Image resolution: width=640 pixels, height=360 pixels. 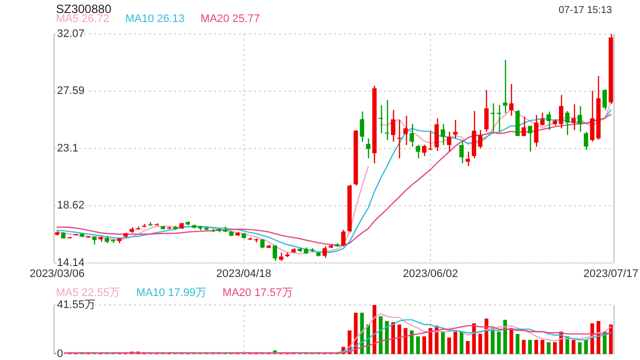 What do you see at coordinates (155, 19) in the screenshot?
I see `text: MA10 26.13` at bounding box center [155, 19].